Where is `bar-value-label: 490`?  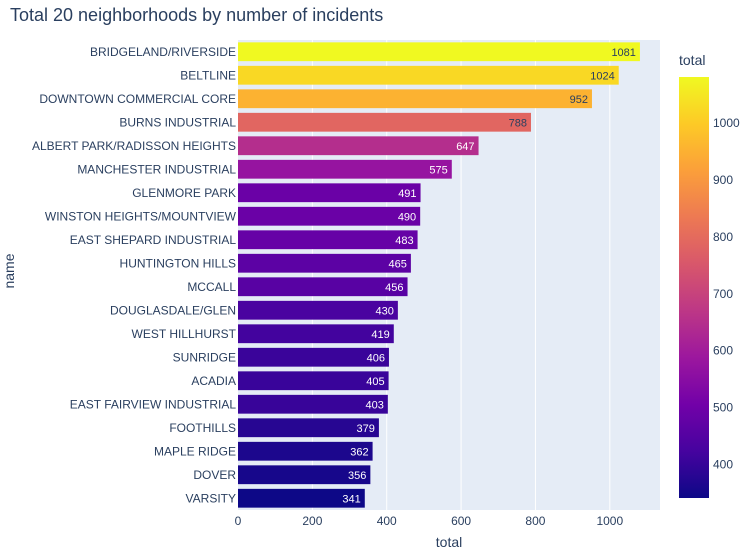 bar-value-label: 490 is located at coordinates (407, 217).